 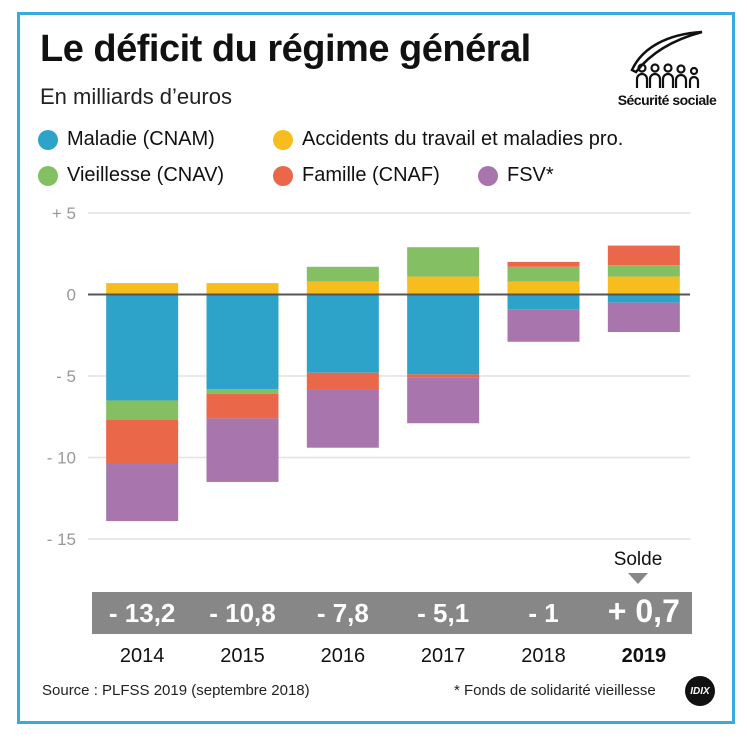 I want to click on legend-item-vieillesse: Vieillesse (CNAV), so click(x=131, y=175).